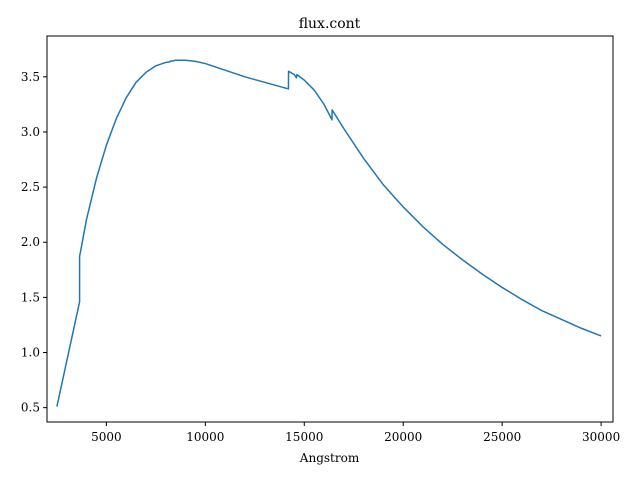 The height and width of the screenshot is (484, 640). I want to click on x-tick-label: 5000, so click(106, 437).